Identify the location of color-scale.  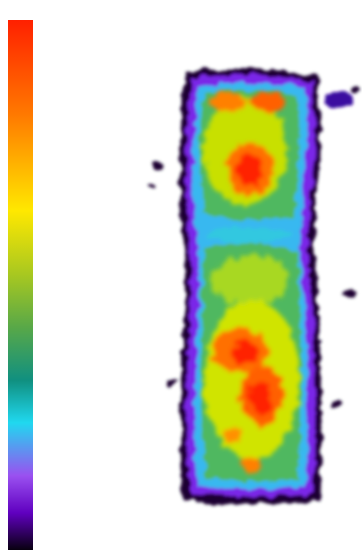
(20, 285).